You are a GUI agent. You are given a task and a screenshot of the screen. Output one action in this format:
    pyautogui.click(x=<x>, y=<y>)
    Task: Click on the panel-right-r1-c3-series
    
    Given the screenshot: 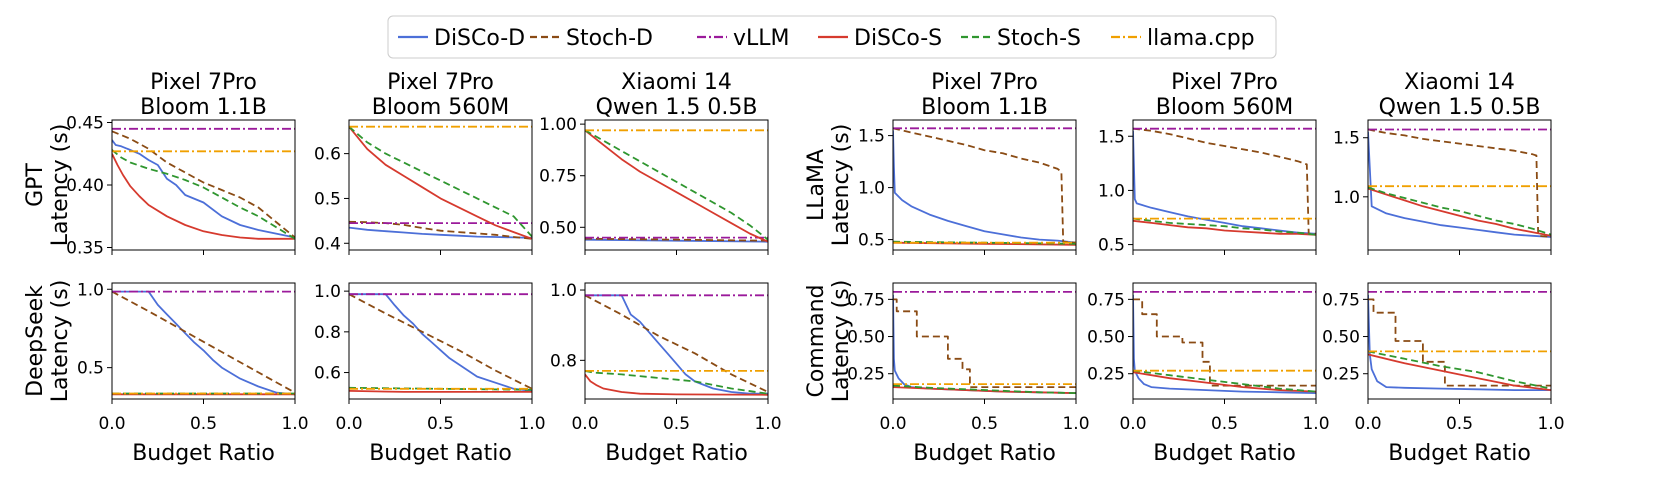 What is the action you would take?
    pyautogui.click(x=1459, y=183)
    